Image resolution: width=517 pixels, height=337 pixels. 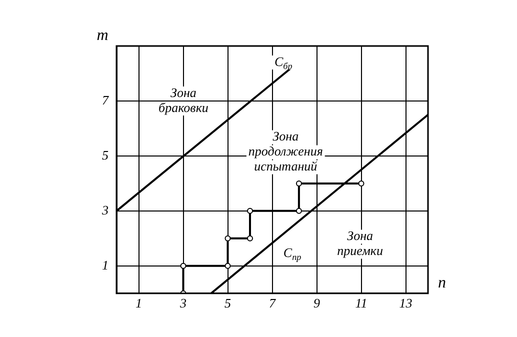 I want to click on x-tick-label: 11, so click(x=361, y=303).